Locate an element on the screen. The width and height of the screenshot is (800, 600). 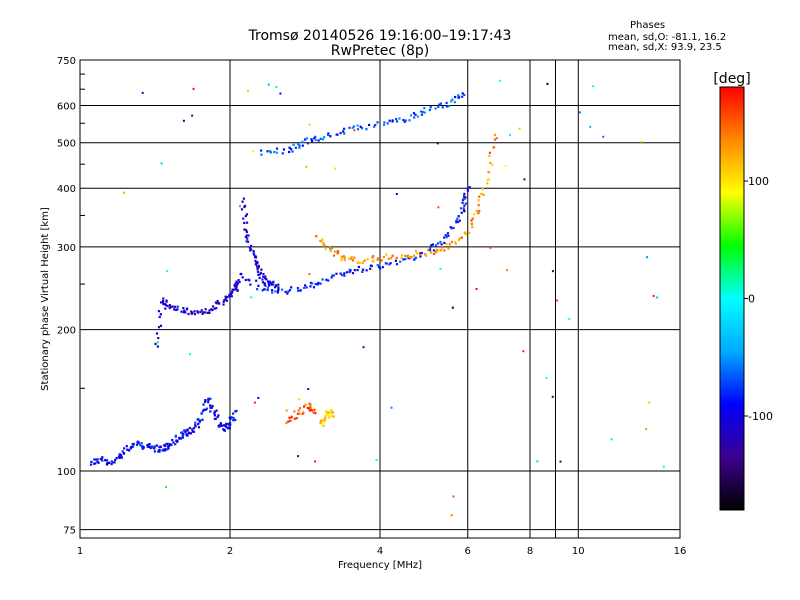
colorbar-label: [deg] is located at coordinates (731, 79).